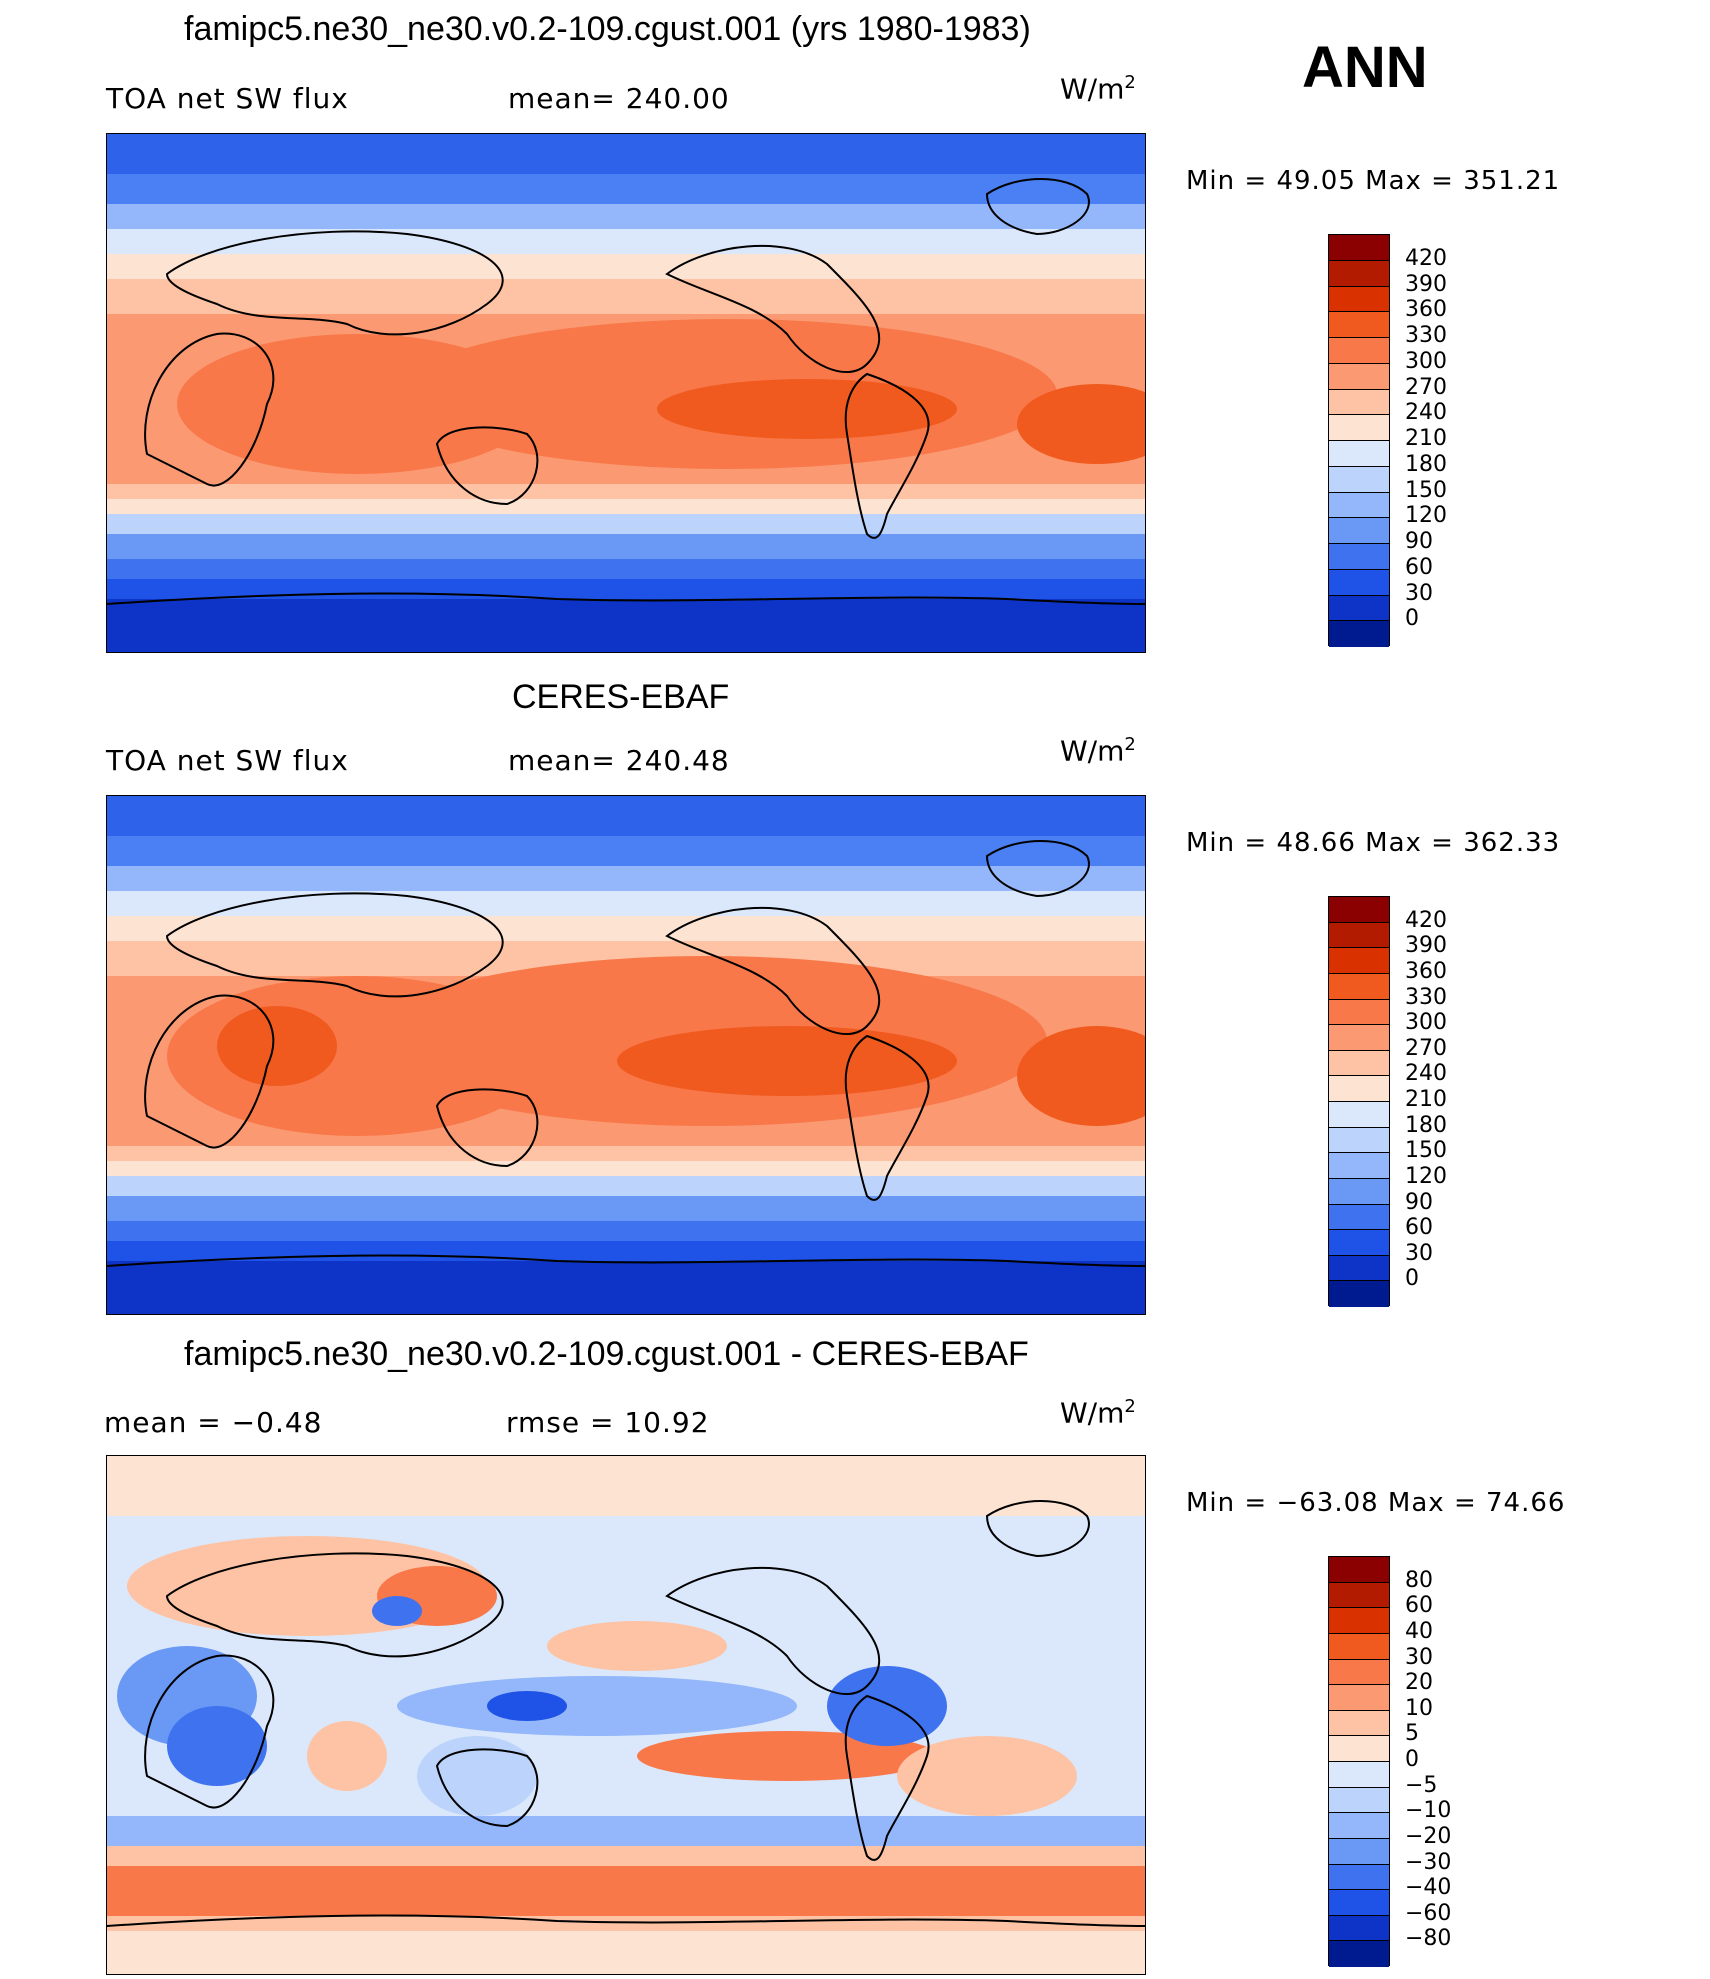  What do you see at coordinates (1359, 440) in the screenshot?
I see `panel1-colorbar` at bounding box center [1359, 440].